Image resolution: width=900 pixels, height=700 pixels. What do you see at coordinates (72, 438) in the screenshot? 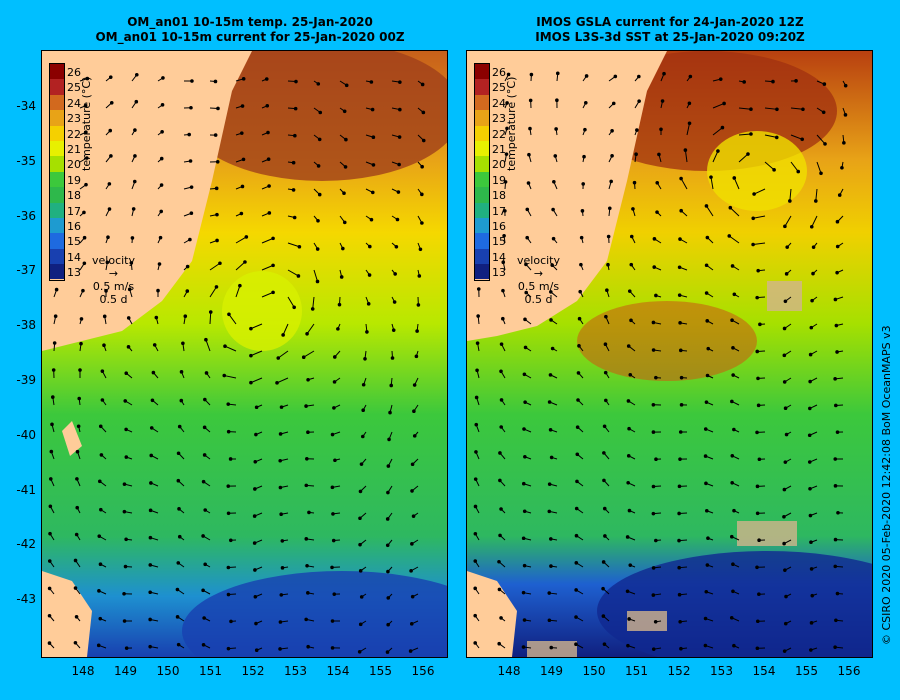
I see `left-island` at bounding box center [72, 438].